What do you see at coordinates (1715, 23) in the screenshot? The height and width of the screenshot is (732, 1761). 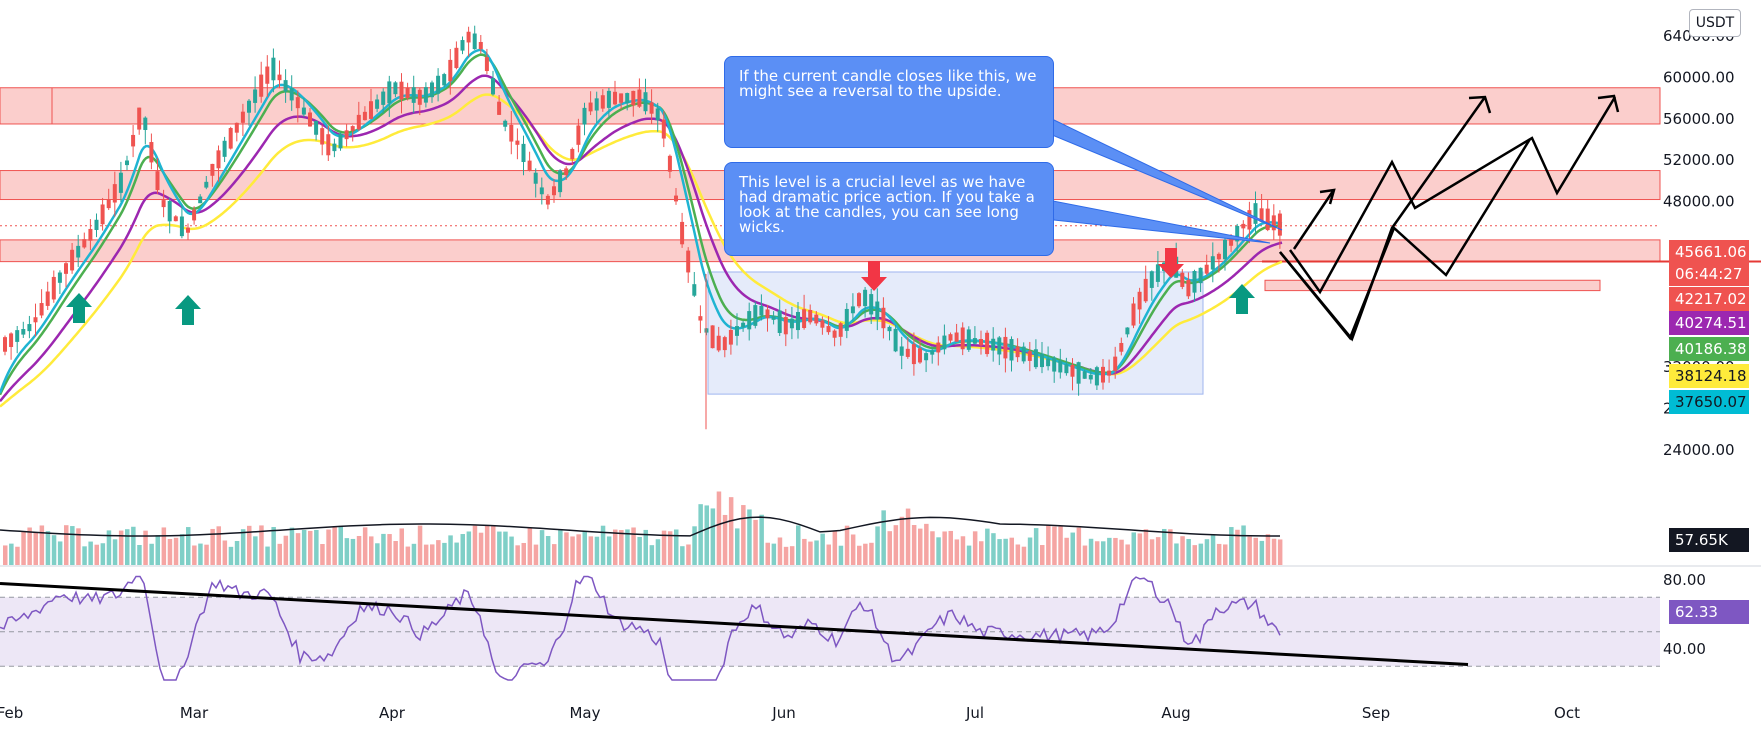 I see `currency-label: USDT` at bounding box center [1715, 23].